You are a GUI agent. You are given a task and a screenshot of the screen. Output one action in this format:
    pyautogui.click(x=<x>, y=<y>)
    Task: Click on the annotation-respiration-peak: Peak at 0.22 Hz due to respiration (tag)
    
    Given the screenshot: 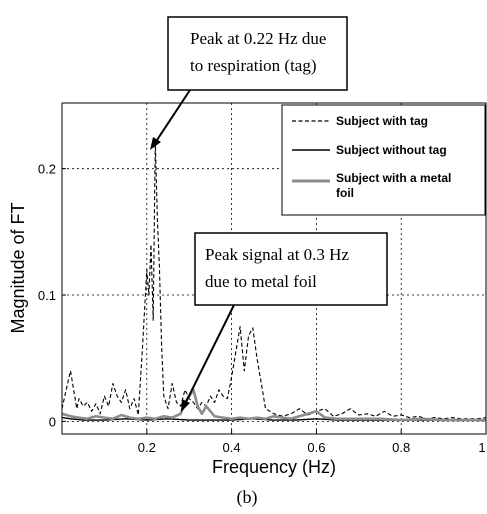 What is the action you would take?
    pyautogui.click(x=249, y=83)
    